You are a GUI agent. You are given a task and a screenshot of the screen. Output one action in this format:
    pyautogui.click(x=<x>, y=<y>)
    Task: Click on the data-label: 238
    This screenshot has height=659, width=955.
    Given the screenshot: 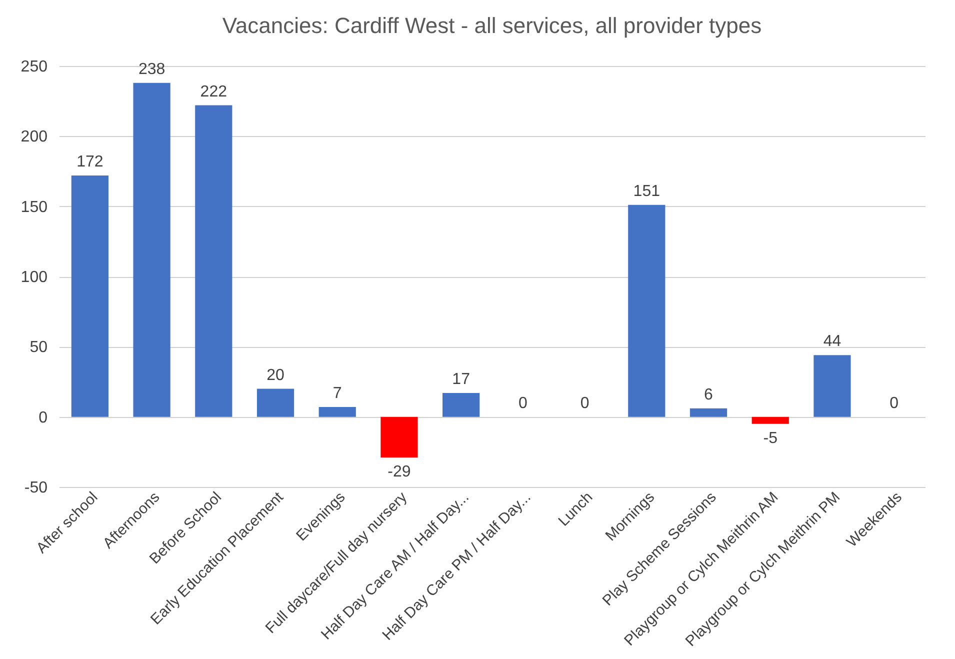 What is the action you would take?
    pyautogui.click(x=152, y=69)
    